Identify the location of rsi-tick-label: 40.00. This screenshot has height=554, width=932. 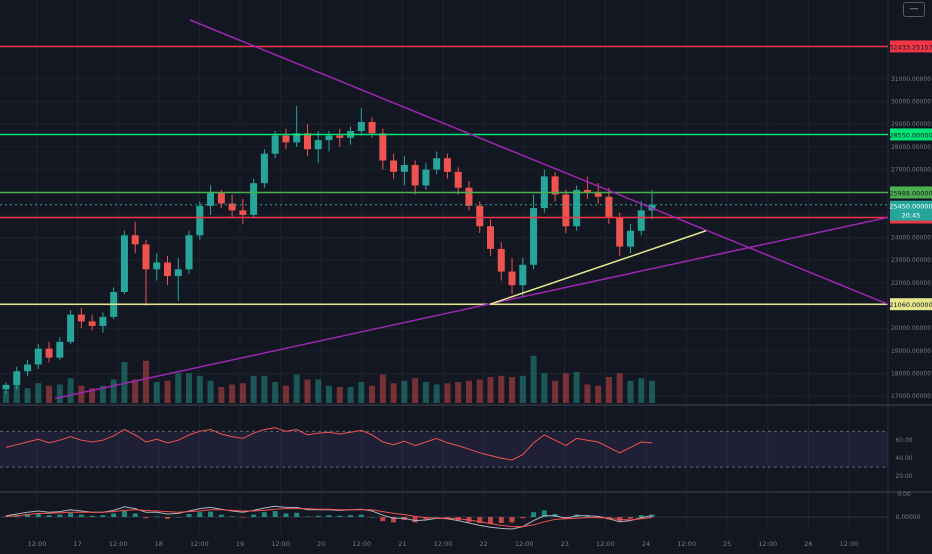
(903, 458).